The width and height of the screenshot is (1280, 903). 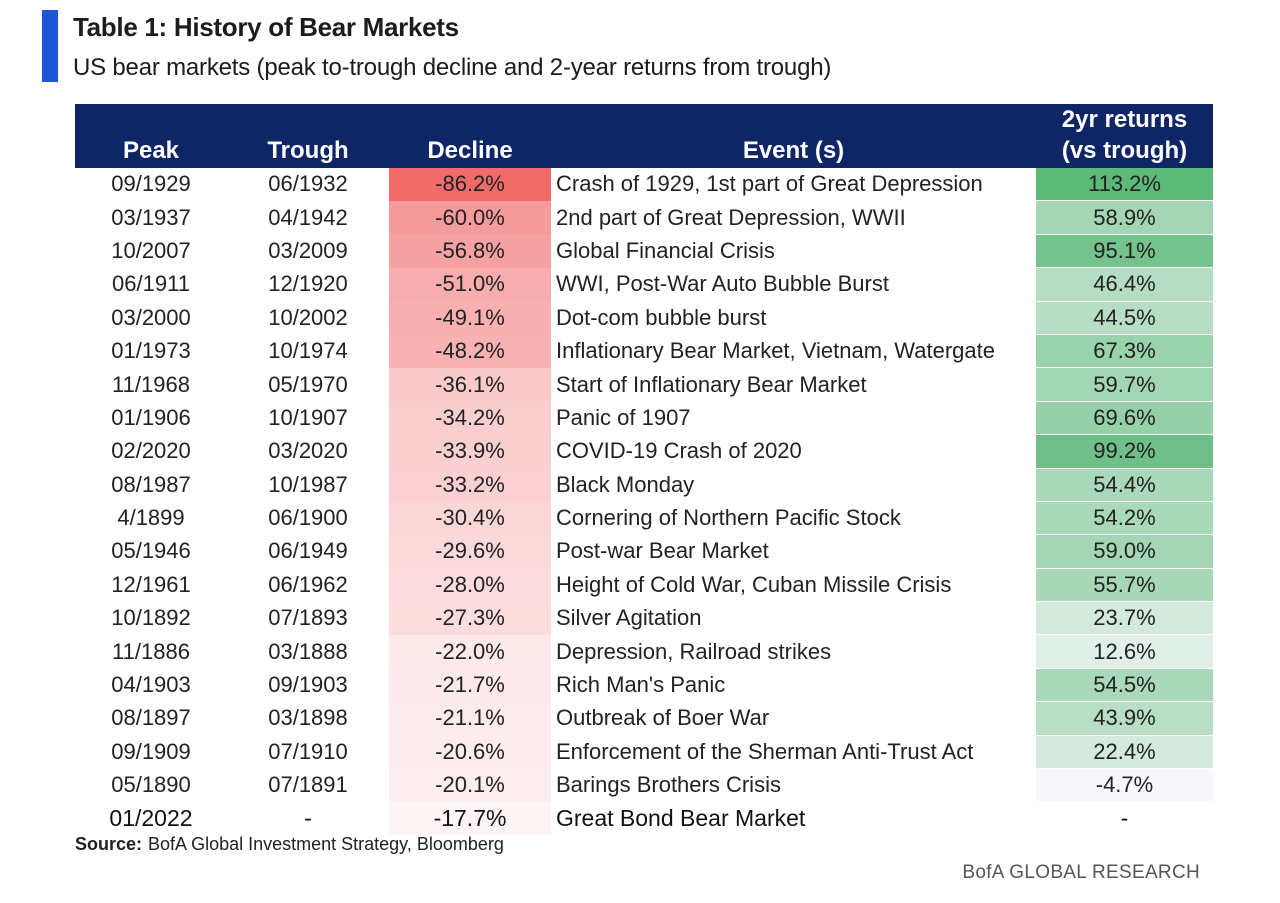 What do you see at coordinates (308, 317) in the screenshot?
I see `trough-cell: 10/2002` at bounding box center [308, 317].